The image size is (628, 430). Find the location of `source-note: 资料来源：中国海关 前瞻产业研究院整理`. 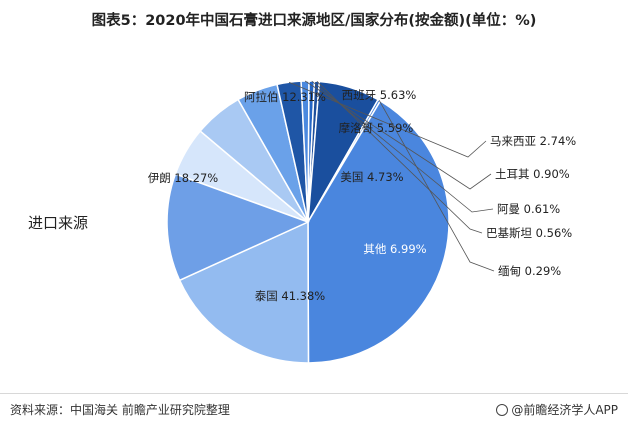

source-note: 资料来源：中国海关 前瞻产业研究院整理 is located at coordinates (120, 410).